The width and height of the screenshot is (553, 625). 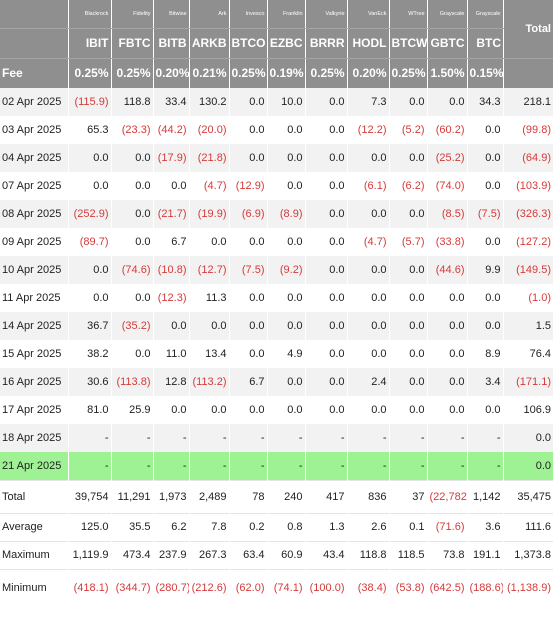 What do you see at coordinates (90, 410) in the screenshot?
I see `flow-value: 81.0` at bounding box center [90, 410].